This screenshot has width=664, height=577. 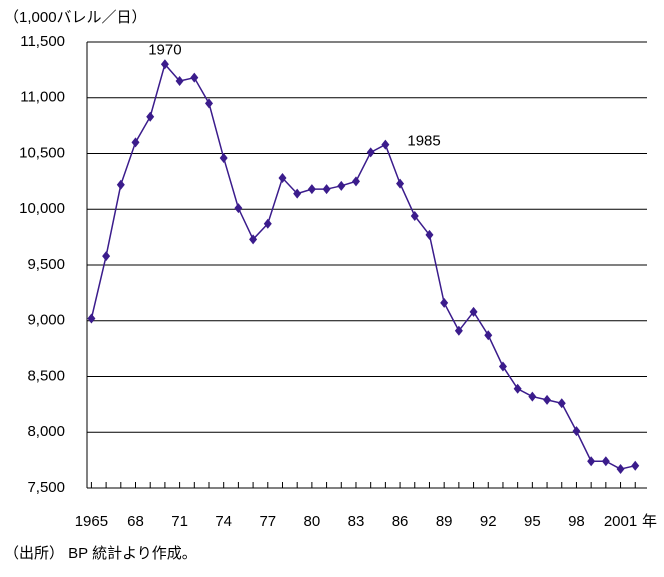 What do you see at coordinates (576, 521) in the screenshot?
I see `x-tick-label: 98` at bounding box center [576, 521].